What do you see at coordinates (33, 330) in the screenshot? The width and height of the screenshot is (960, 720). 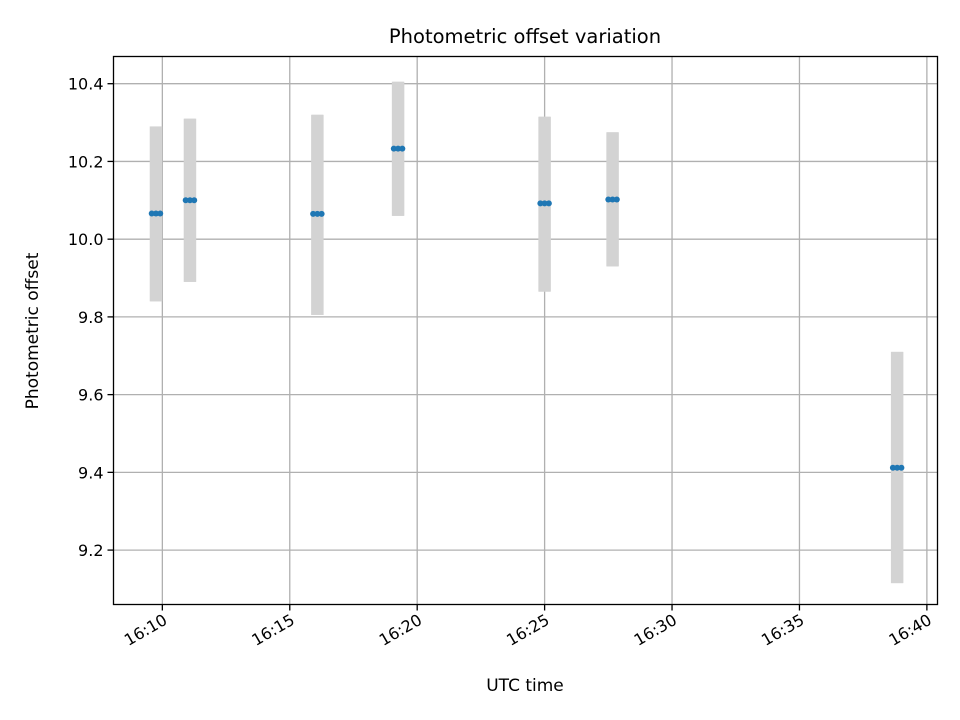 I see `y-axis-title: Photometric offset` at bounding box center [33, 330].